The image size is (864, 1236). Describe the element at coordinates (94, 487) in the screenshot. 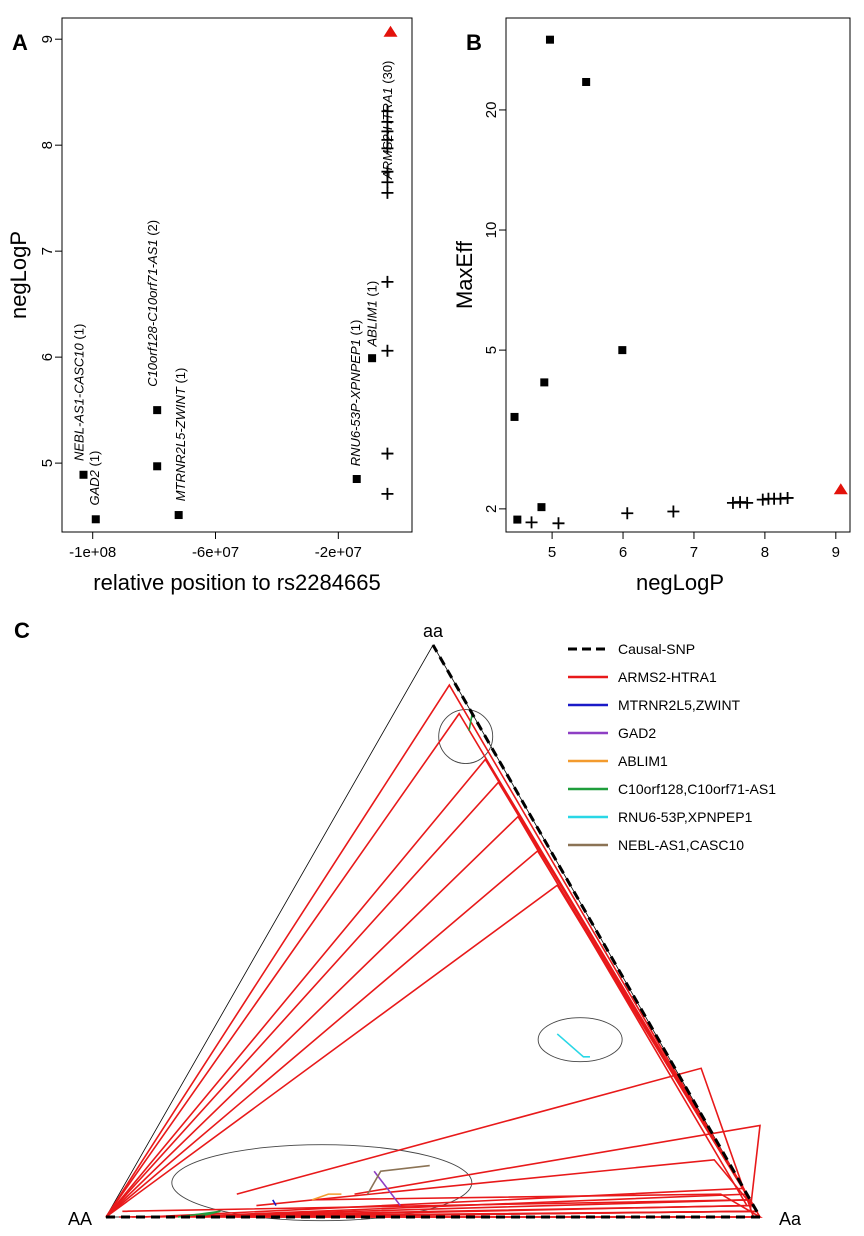

I see `annotation-gene: GAD2` at that location.